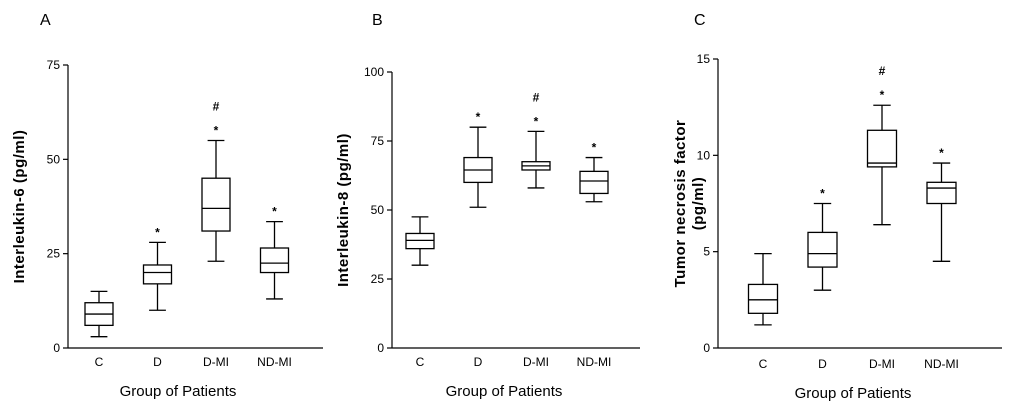 The width and height of the screenshot is (1013, 407). What do you see at coordinates (704, 59) in the screenshot?
I see `y-tick-label: 15` at bounding box center [704, 59].